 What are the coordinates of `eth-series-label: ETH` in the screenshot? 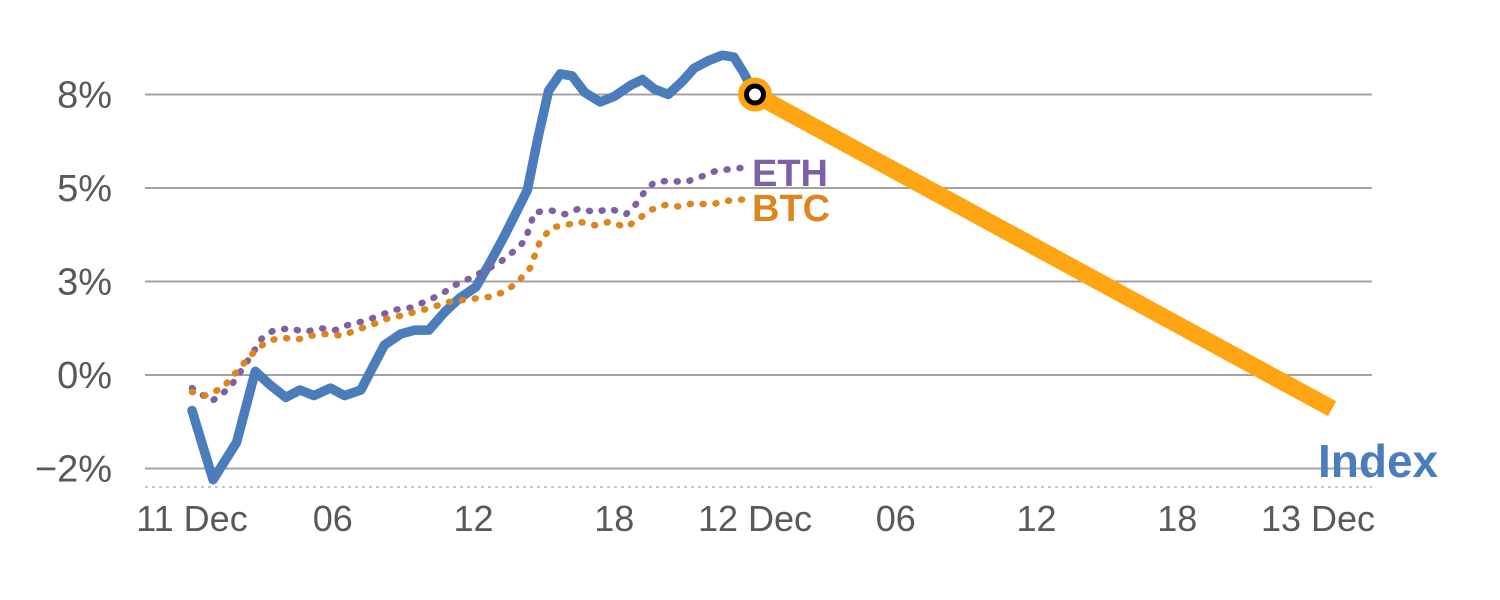 It's located at (790, 174).